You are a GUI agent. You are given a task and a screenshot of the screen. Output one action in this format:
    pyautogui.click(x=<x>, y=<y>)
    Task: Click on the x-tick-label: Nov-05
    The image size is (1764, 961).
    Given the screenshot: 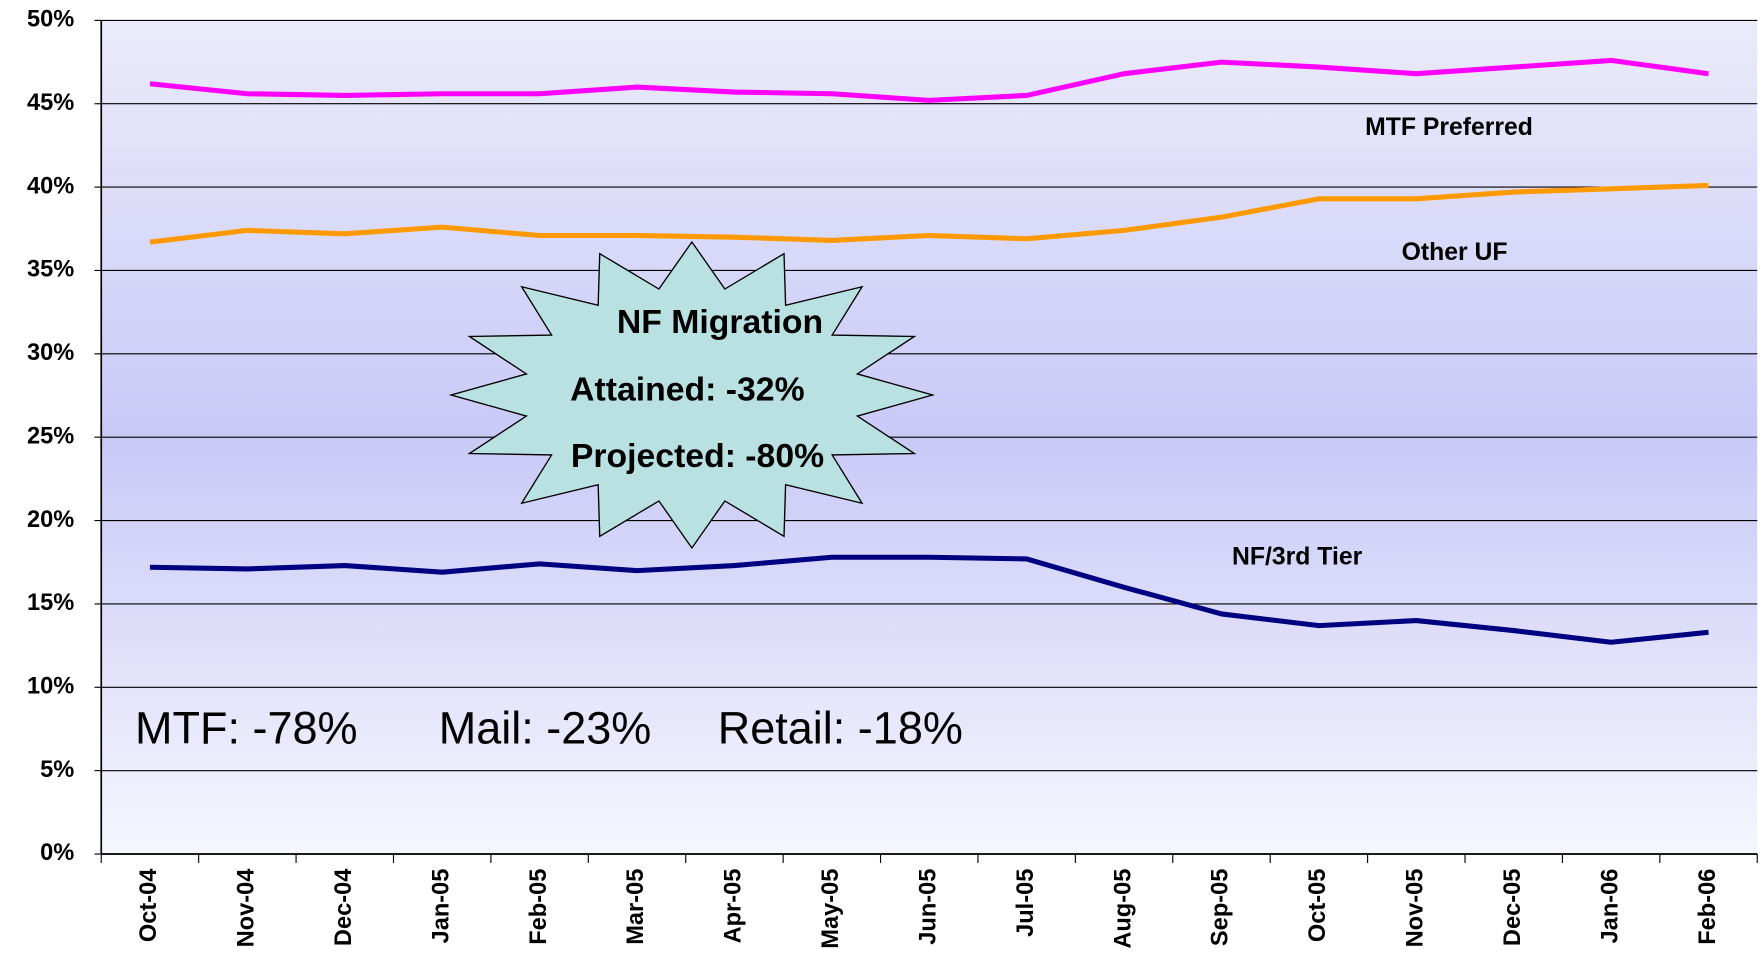 What is the action you would take?
    pyautogui.click(x=1416, y=908)
    